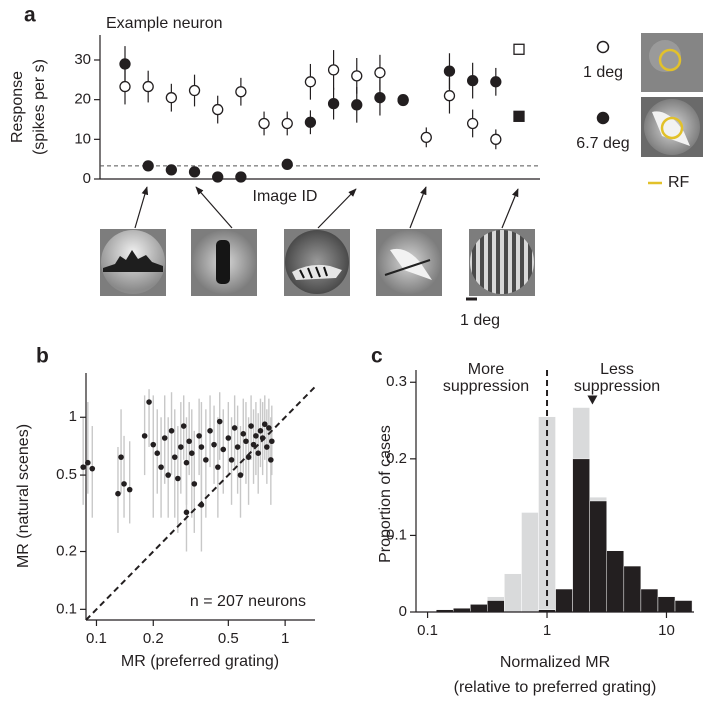 The width and height of the screenshot is (711, 706). What do you see at coordinates (82, 138) in the screenshot?
I see `y-tick-label: 10` at bounding box center [82, 138].